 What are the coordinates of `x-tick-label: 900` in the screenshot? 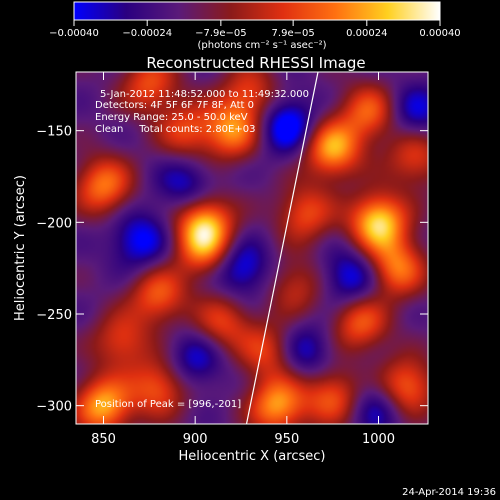 It's located at (195, 439).